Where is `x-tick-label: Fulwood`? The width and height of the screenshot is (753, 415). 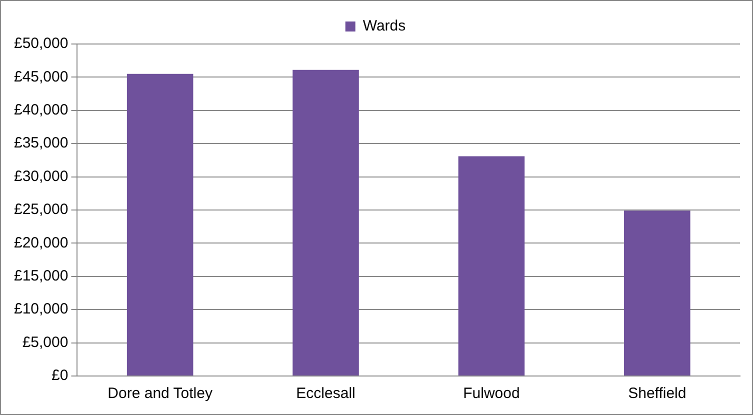
x-tick-label: Fulwood is located at coordinates (491, 393).